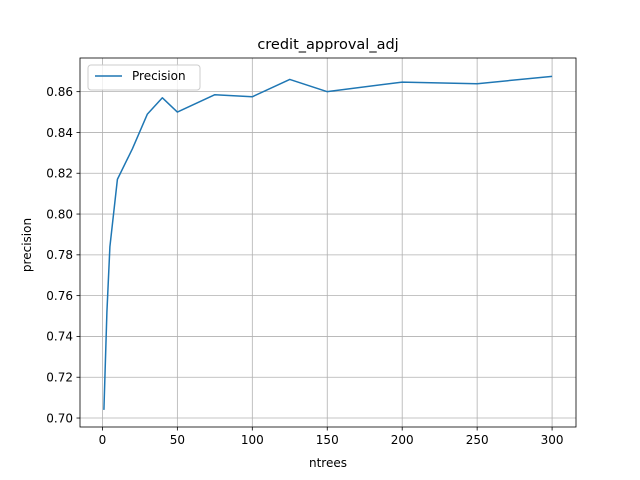 The width and height of the screenshot is (640, 480). What do you see at coordinates (59, 214) in the screenshot?
I see `y-tick-label: 0.80` at bounding box center [59, 214].